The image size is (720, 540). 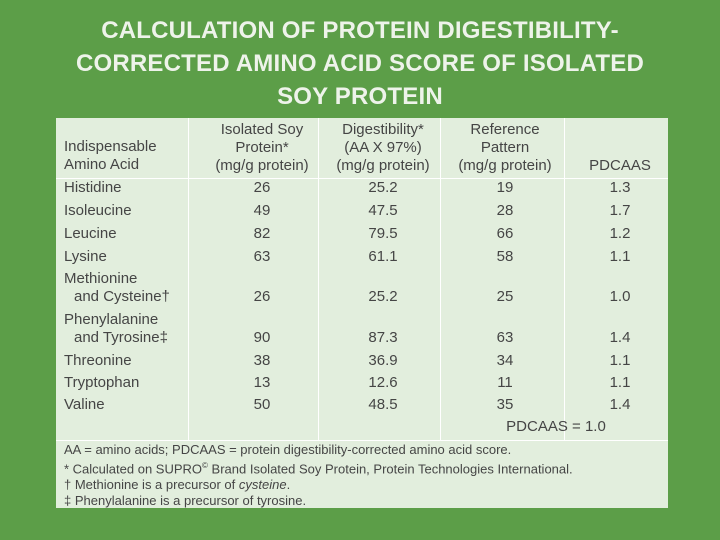 What do you see at coordinates (360, 30) in the screenshot?
I see `title-line-1: CALCULATION OF PROTEIN DIGESTIBILITY-` at bounding box center [360, 30].